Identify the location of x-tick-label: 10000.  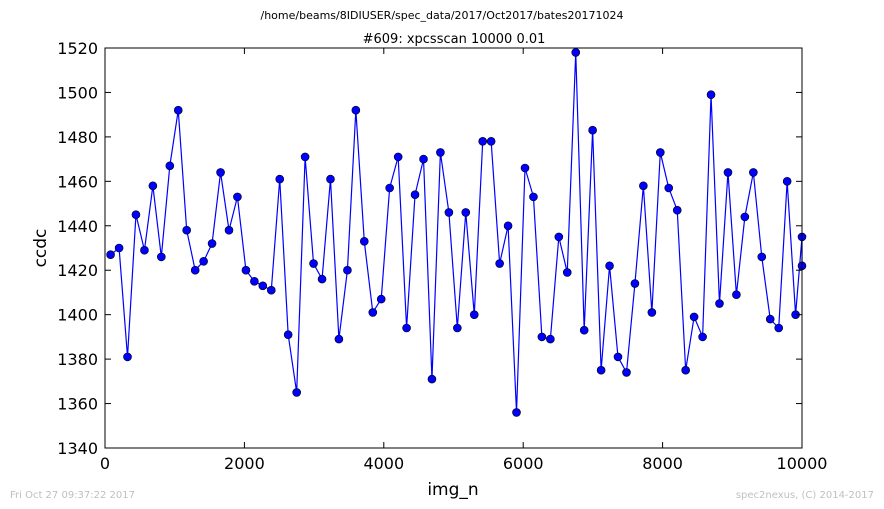
(802, 463).